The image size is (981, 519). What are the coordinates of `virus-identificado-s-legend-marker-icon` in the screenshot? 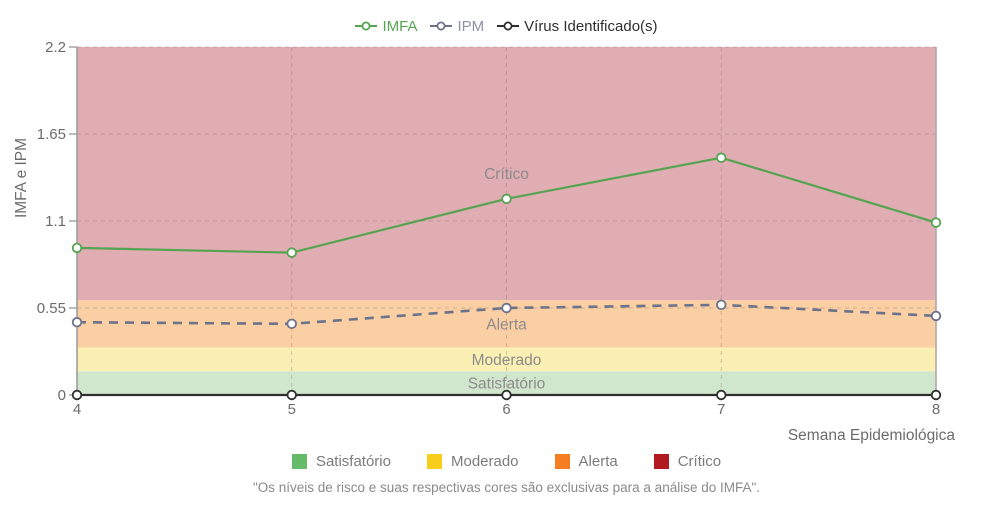 It's located at (508, 26).